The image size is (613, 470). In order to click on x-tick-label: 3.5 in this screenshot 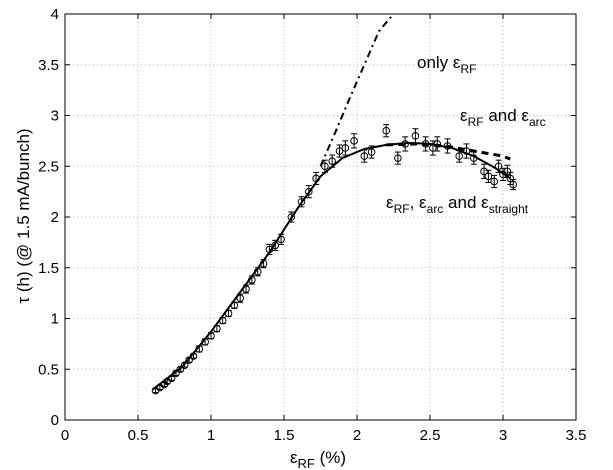, I will do `click(576, 435)`.